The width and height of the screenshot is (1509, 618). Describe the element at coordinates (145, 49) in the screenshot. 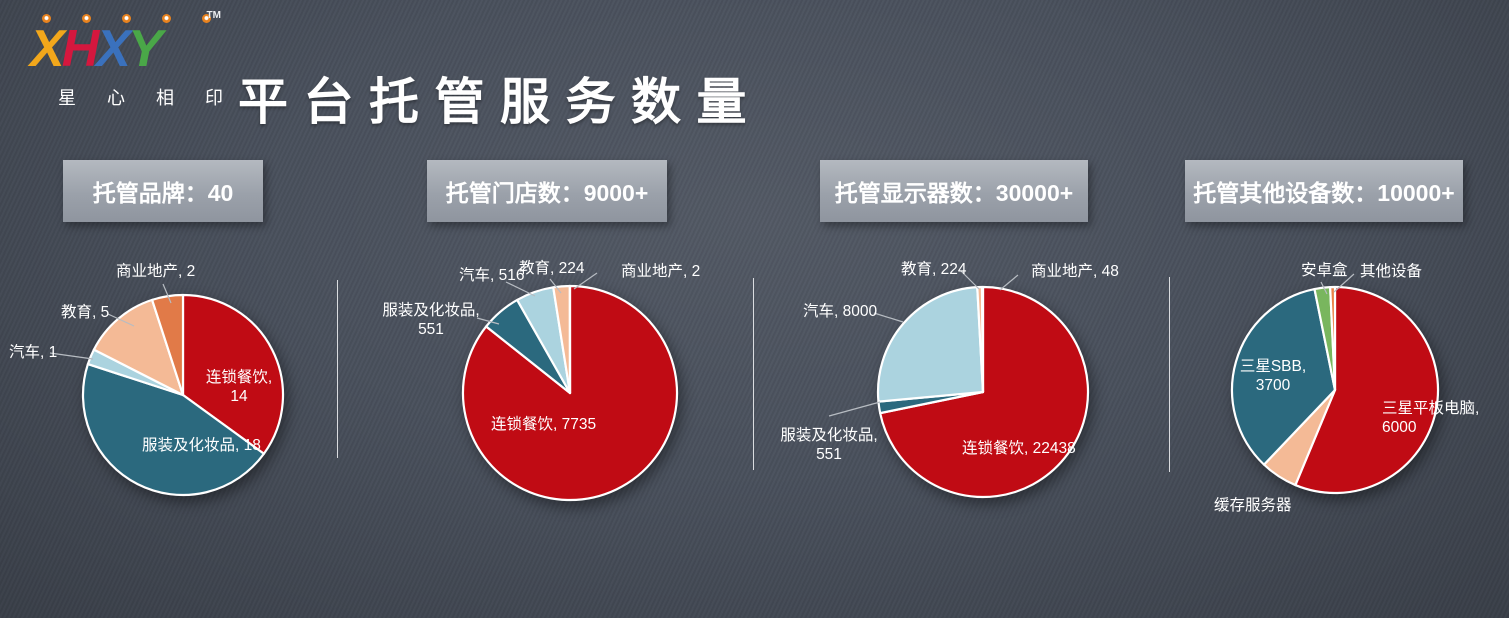

I see `logo-letter: Y` at that location.